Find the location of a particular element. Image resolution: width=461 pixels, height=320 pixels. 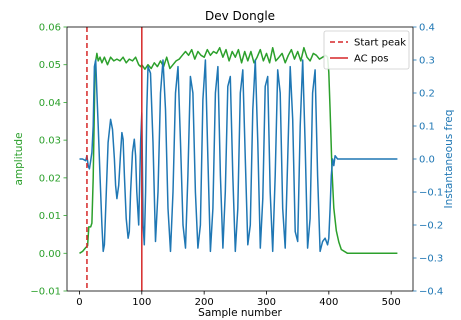

y-axis-right: −0.4 −0.3 −0.2 −0.1 0.0 0.1 0.2 0.3 0.4 is located at coordinates (428, 160).